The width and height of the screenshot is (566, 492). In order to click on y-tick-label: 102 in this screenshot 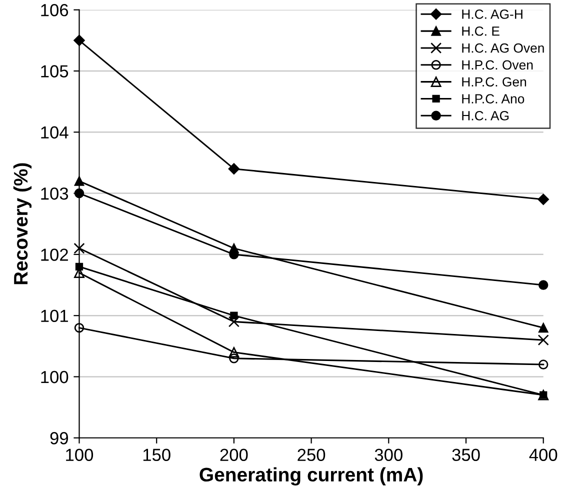, I will do `click(54, 254)`.